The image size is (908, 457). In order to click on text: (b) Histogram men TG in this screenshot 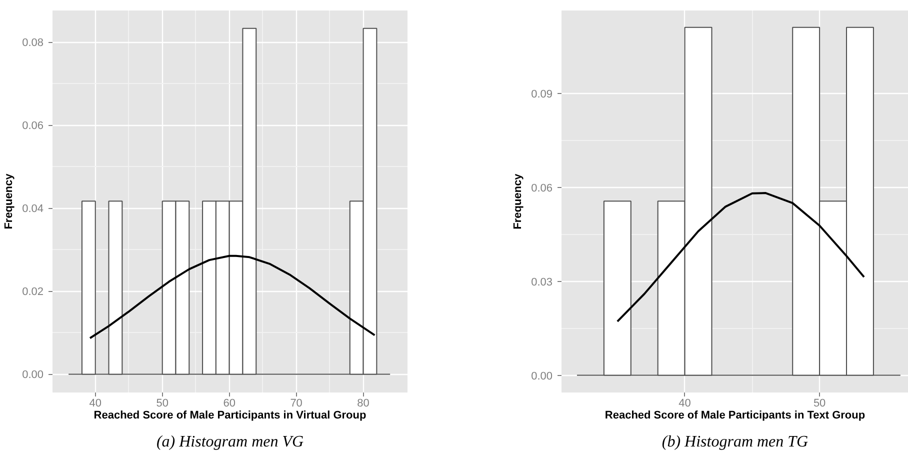, I will do `click(735, 442)`.